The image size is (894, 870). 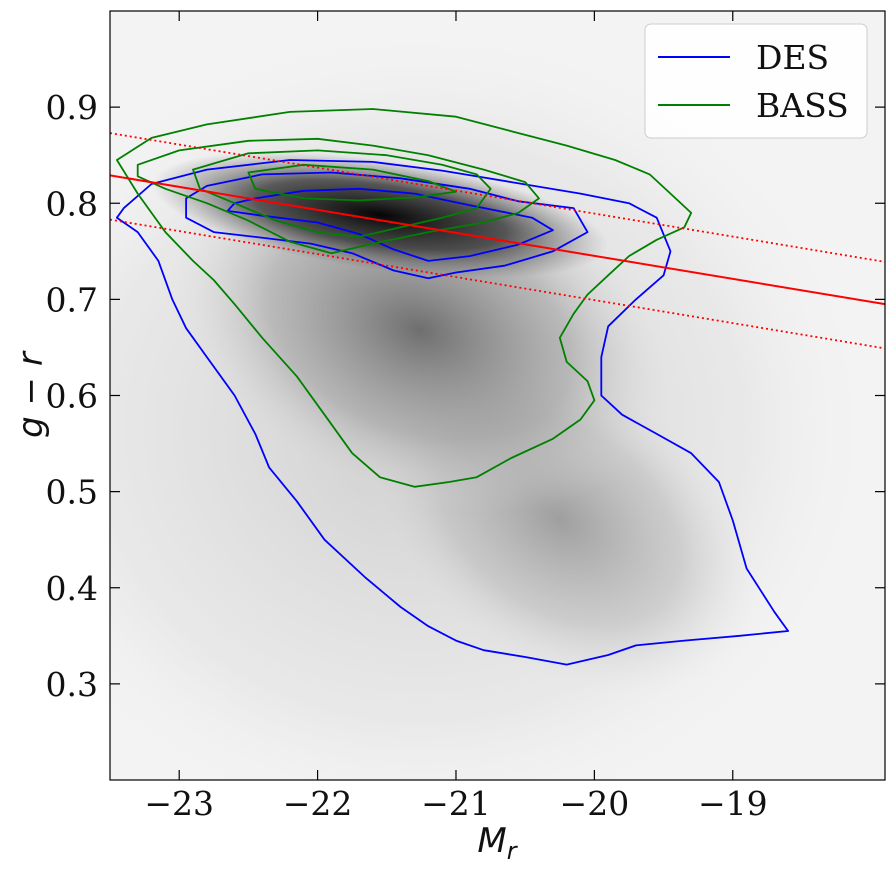 What do you see at coordinates (456, 803) in the screenshot?
I see `x-tick-label: −21` at bounding box center [456, 803].